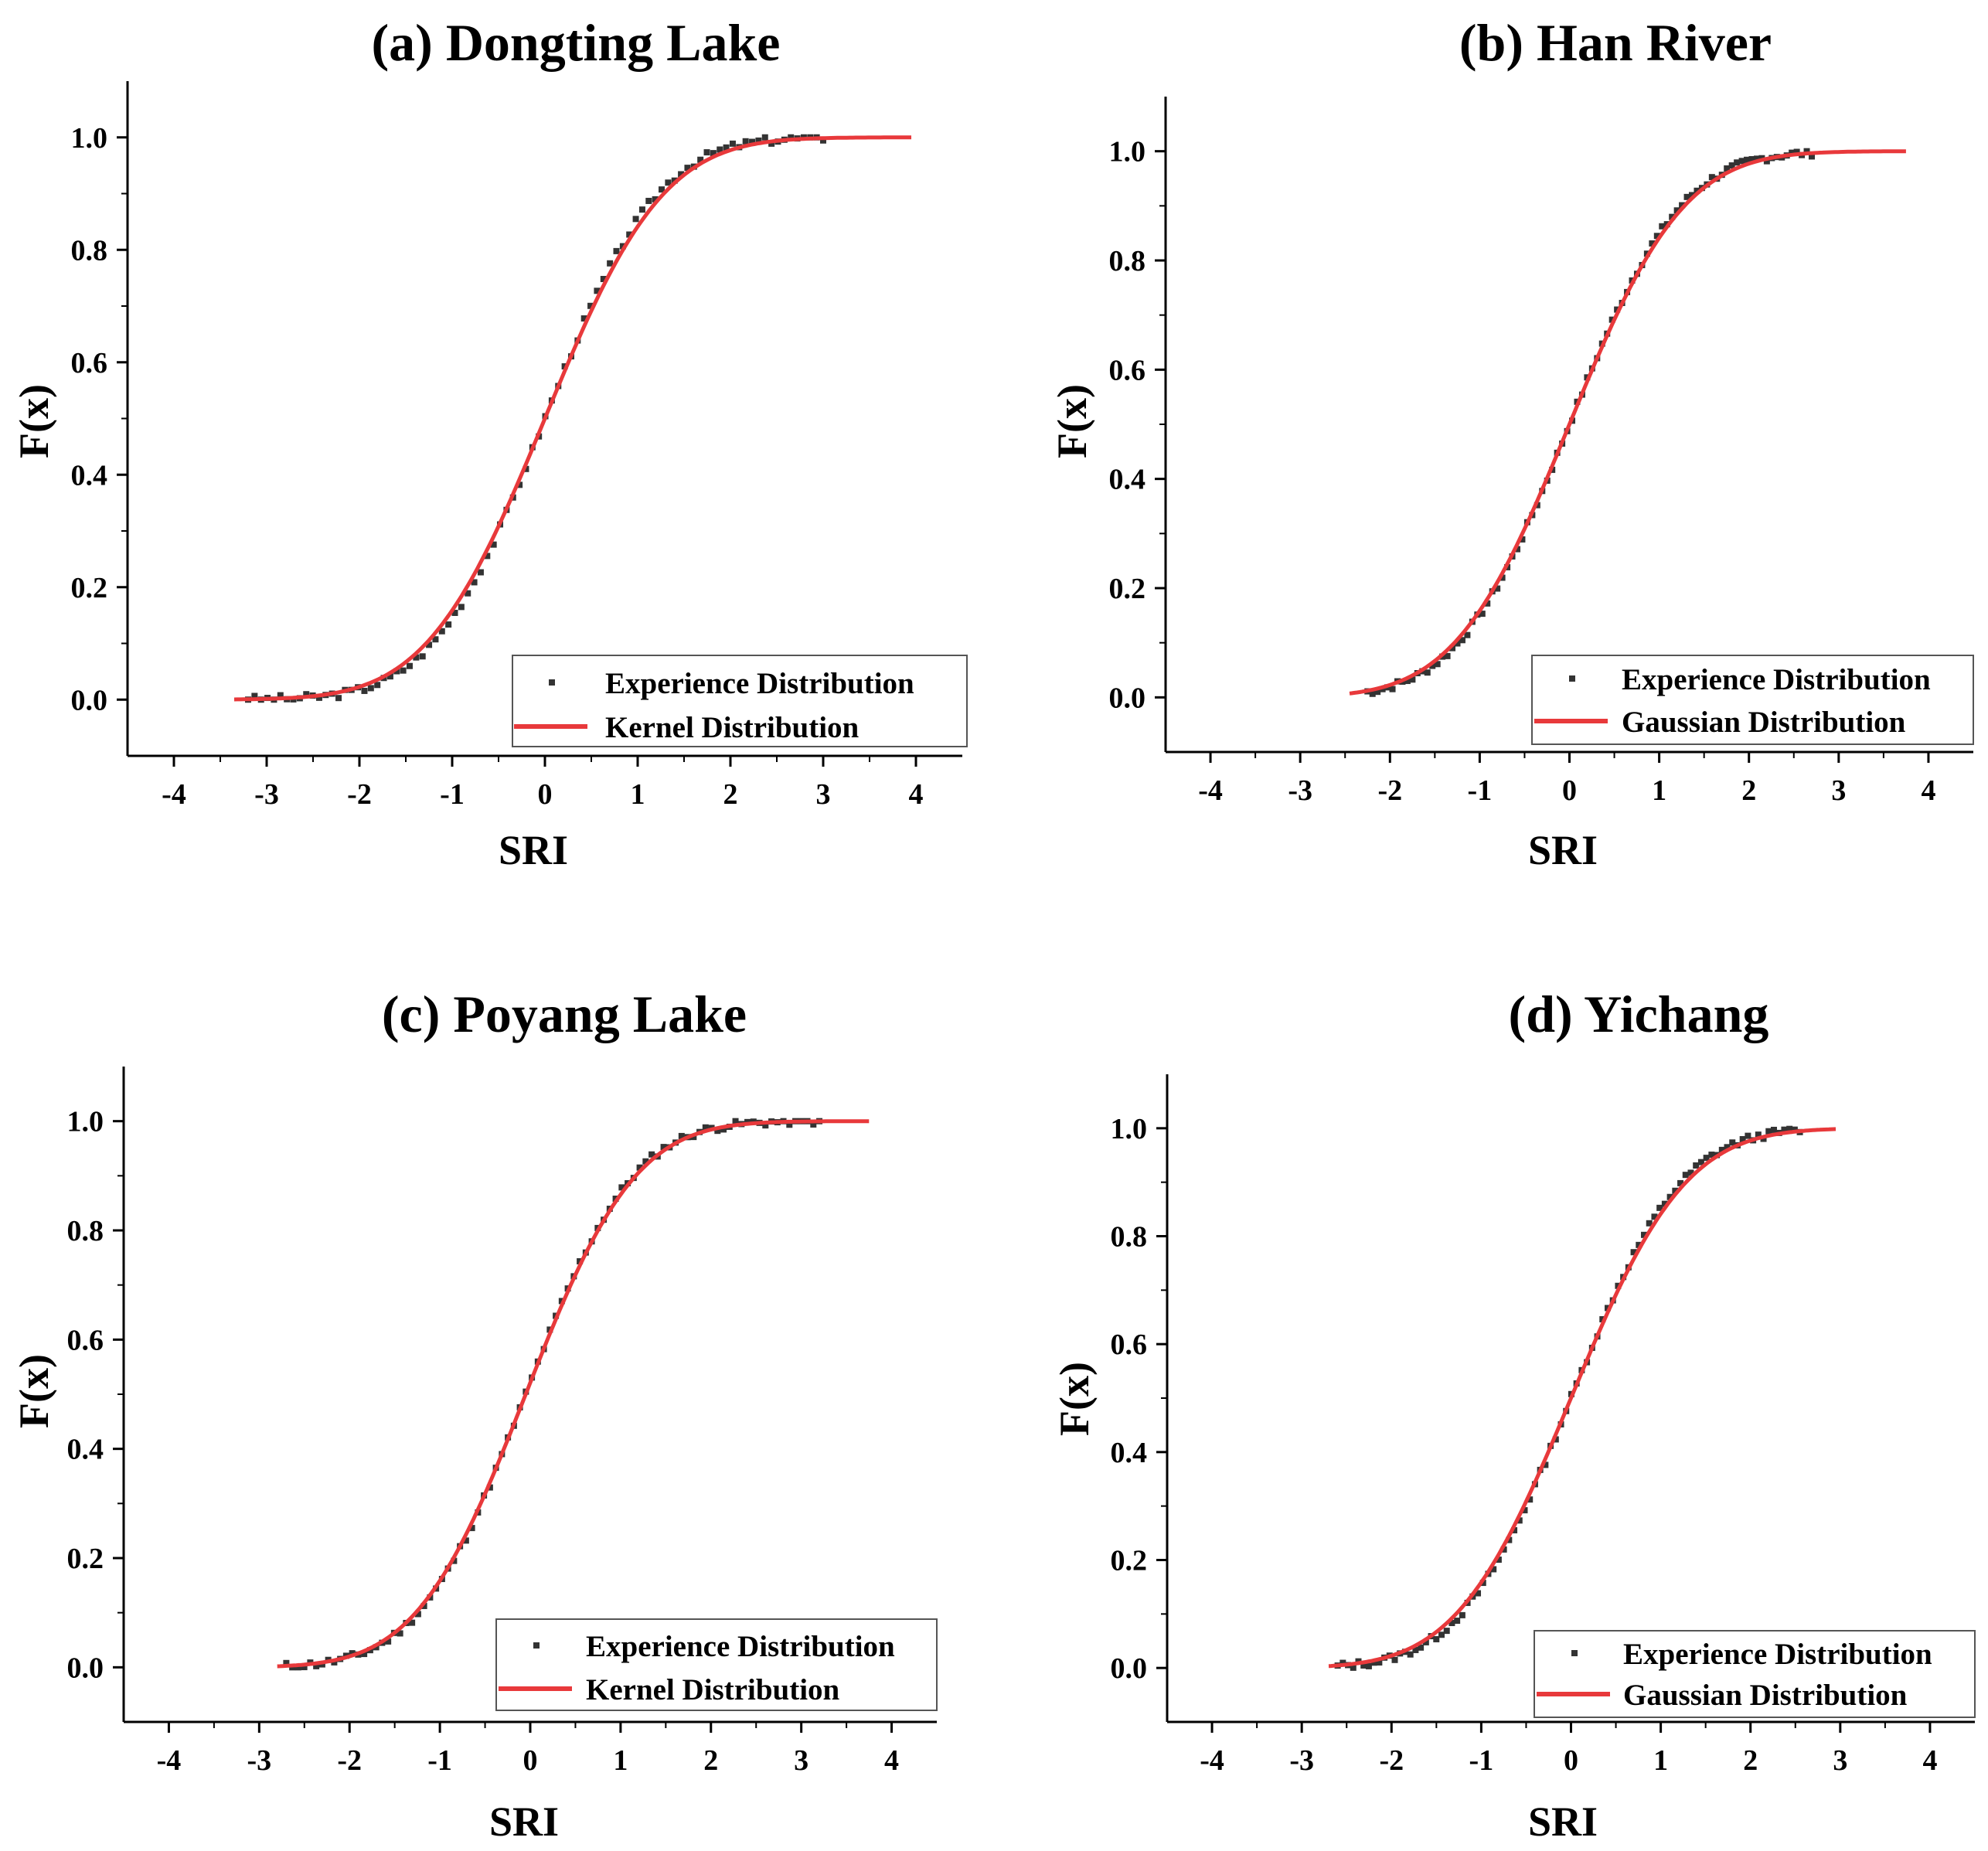  I want to click on x-tick-label: -4, so click(1210, 791).